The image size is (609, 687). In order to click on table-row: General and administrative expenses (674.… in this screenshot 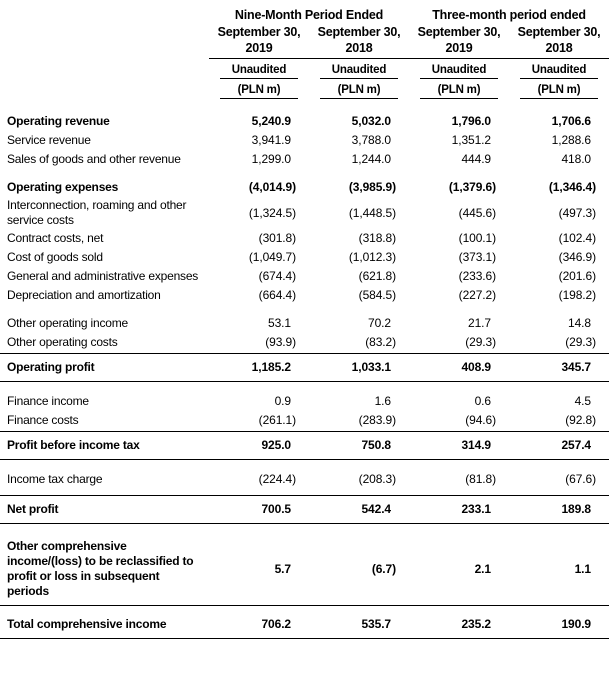, I will do `click(304, 276)`.